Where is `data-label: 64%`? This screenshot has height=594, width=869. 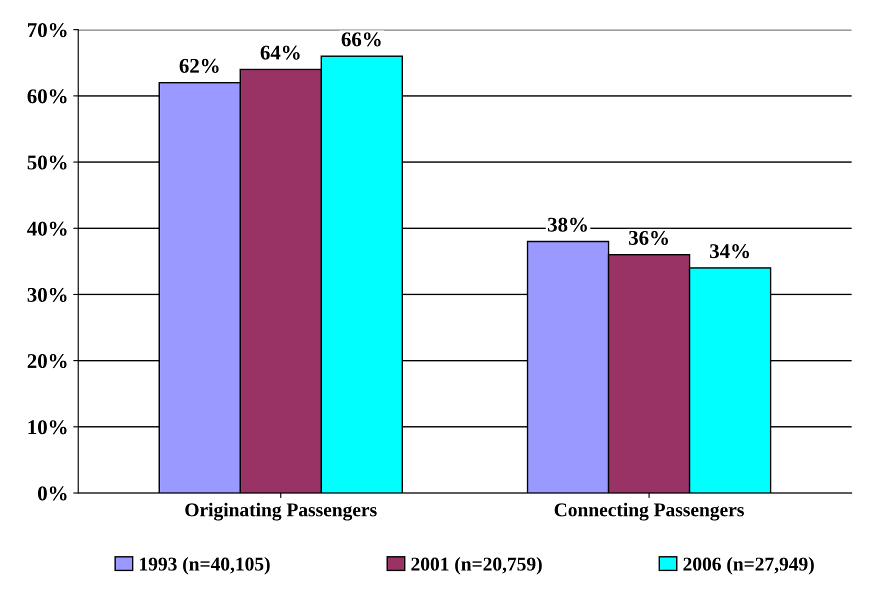
data-label: 64% is located at coordinates (280, 53).